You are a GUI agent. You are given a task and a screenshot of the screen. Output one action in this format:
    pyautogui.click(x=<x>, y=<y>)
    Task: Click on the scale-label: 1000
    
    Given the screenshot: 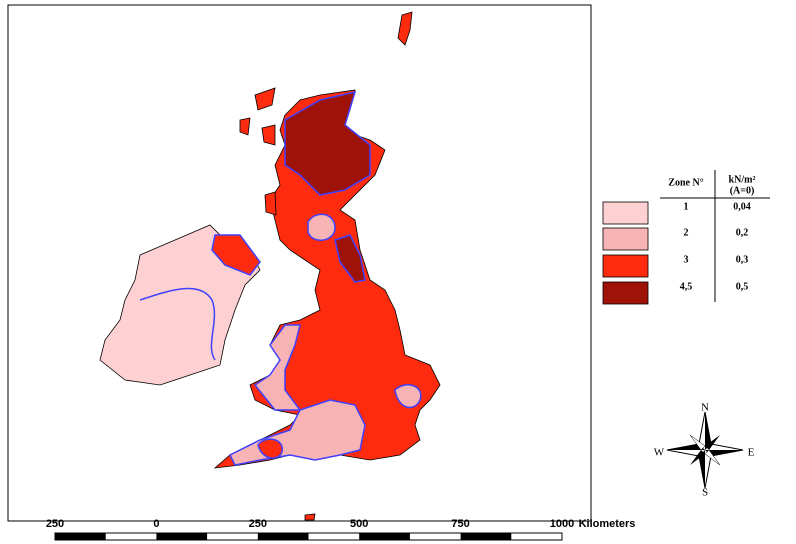 What is the action you would take?
    pyautogui.click(x=562, y=524)
    